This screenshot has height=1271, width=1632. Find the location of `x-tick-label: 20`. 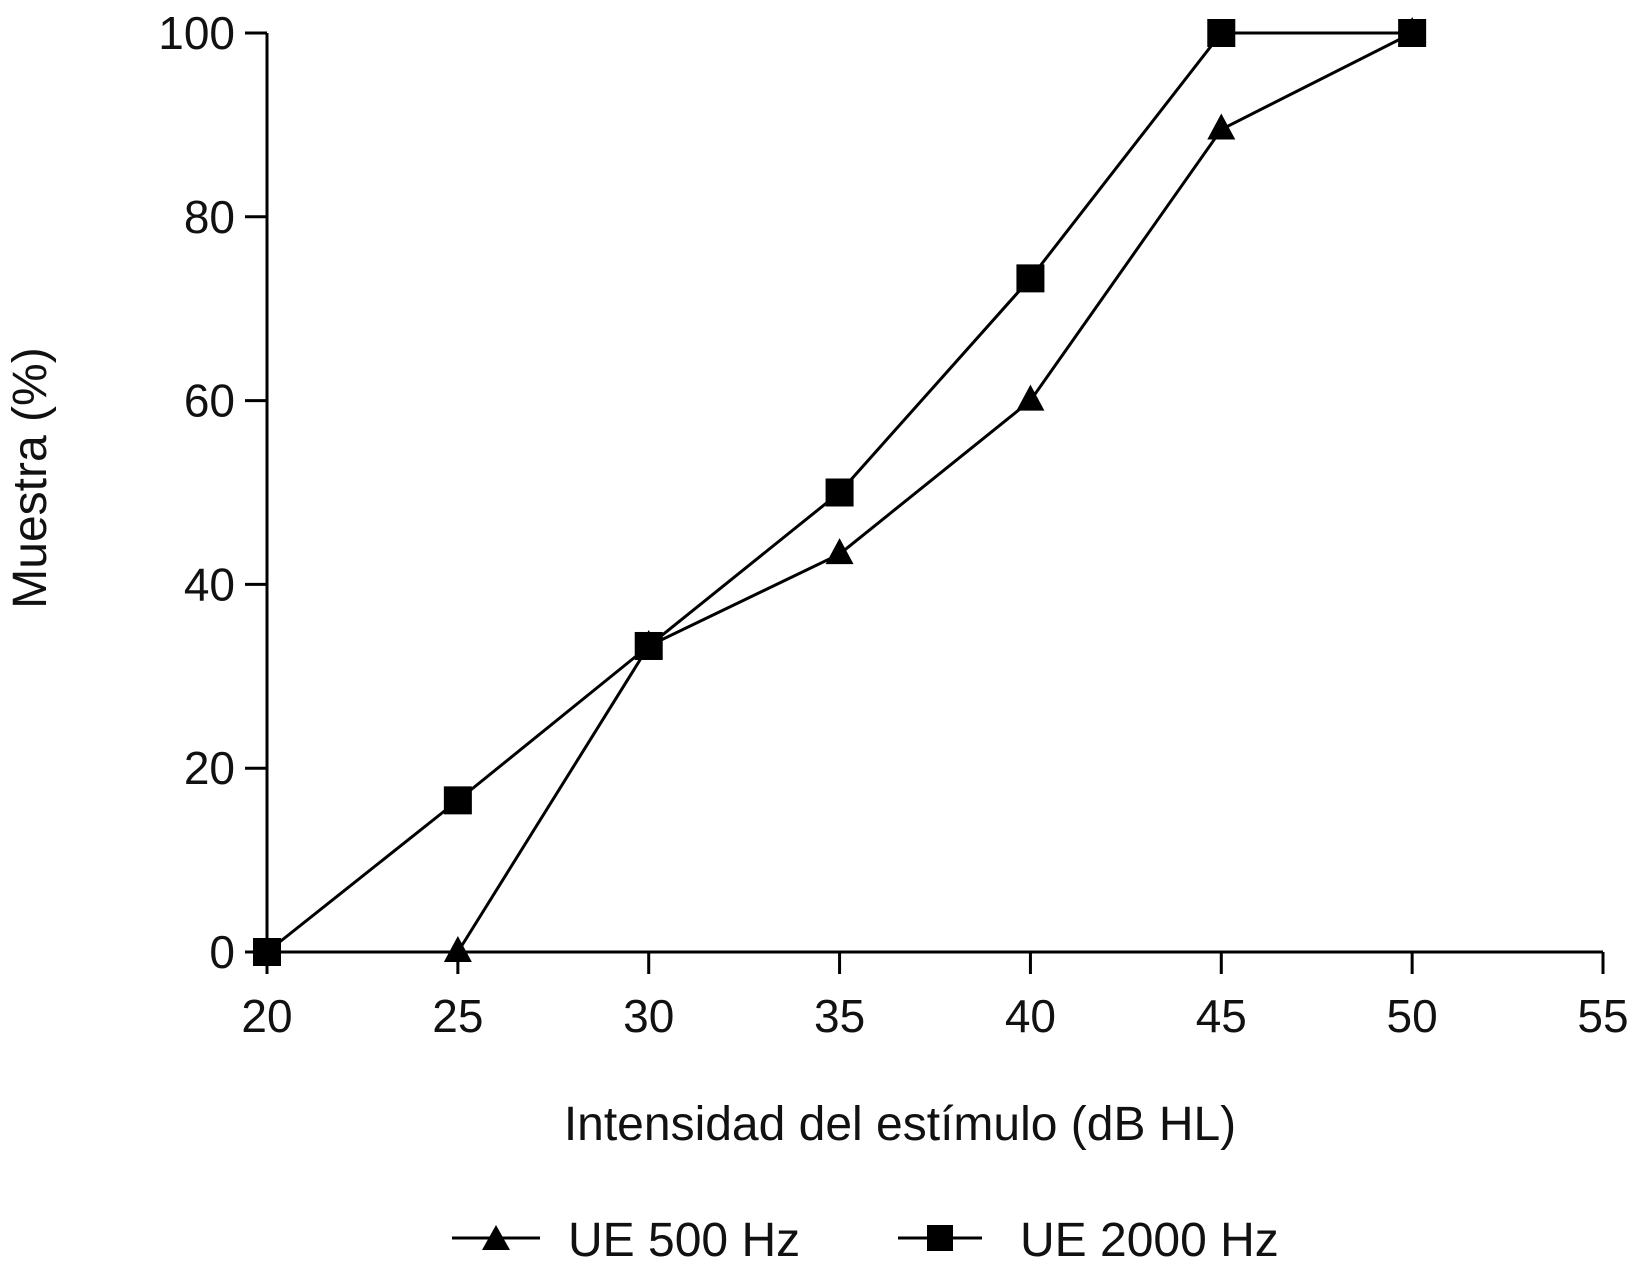

x-tick-label: 20 is located at coordinates (266, 1016).